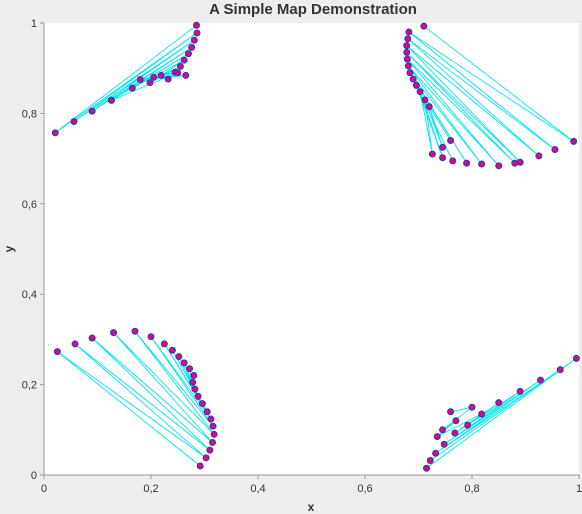 This screenshot has height=514, width=582. What do you see at coordinates (9, 248) in the screenshot?
I see `y-axis-label: y` at bounding box center [9, 248].